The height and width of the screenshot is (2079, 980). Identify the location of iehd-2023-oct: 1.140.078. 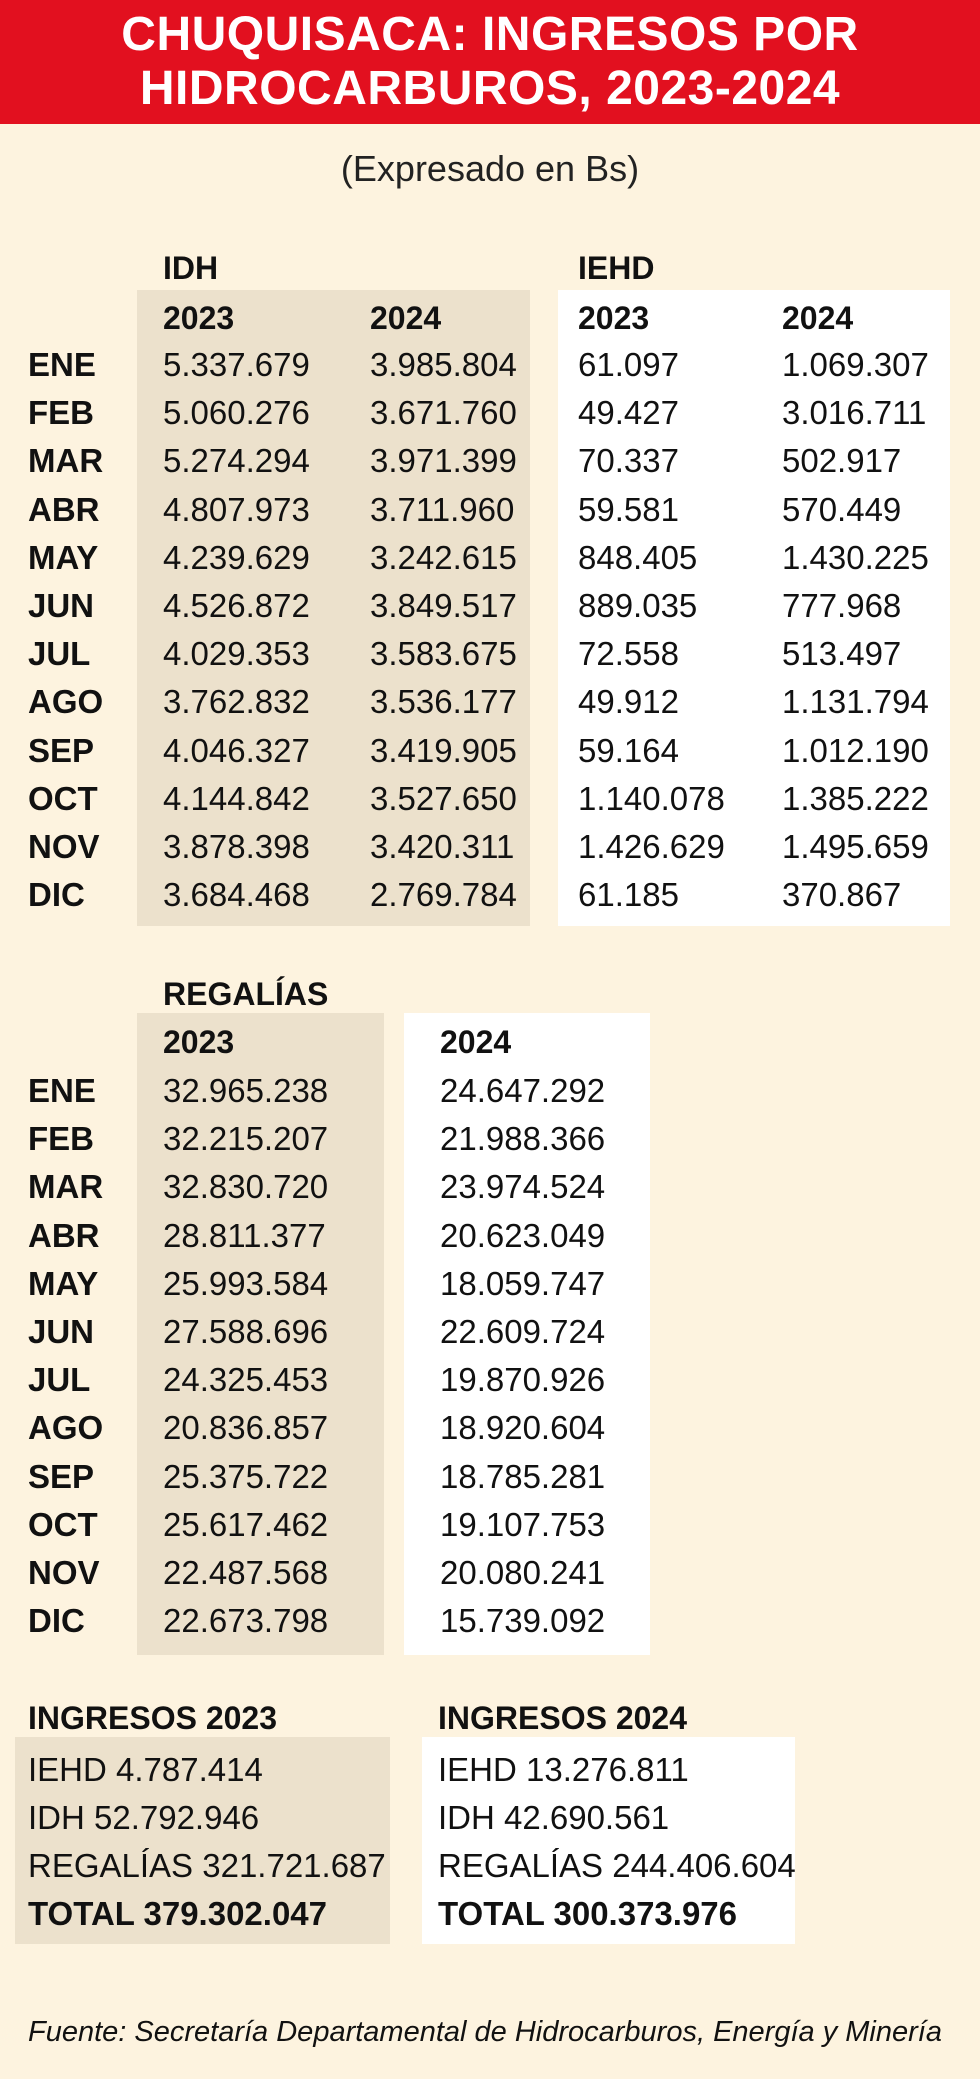
(651, 798).